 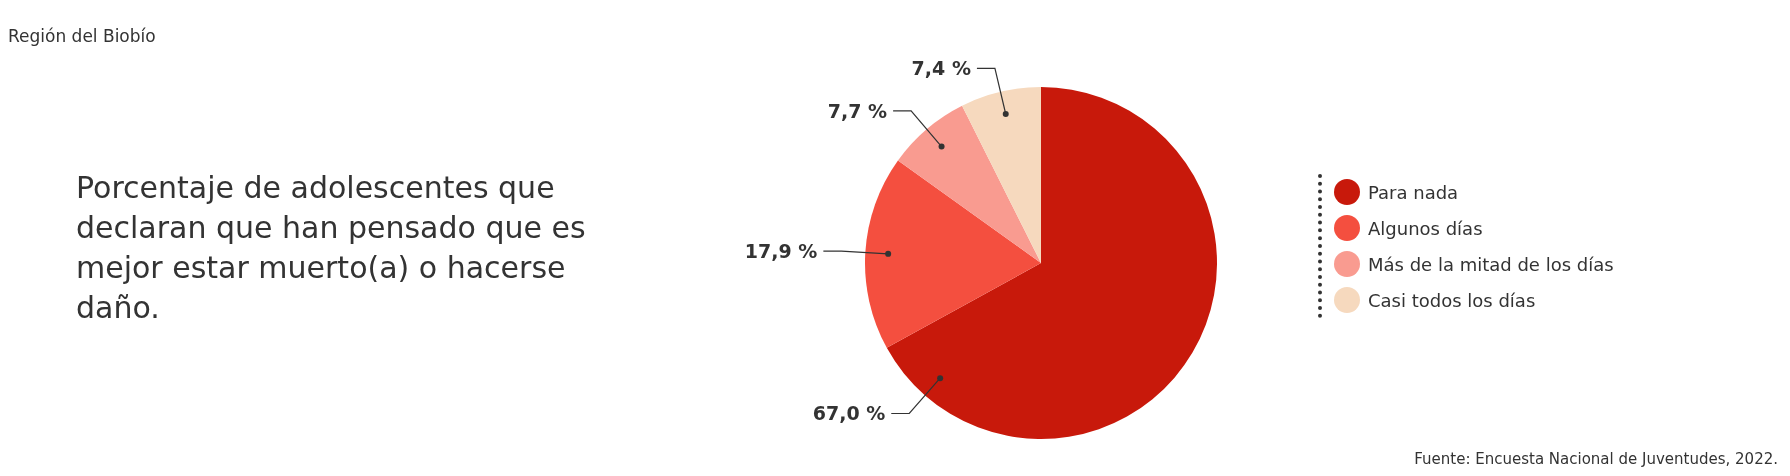 I want to click on data-label: 17,9 %, so click(x=781, y=251).